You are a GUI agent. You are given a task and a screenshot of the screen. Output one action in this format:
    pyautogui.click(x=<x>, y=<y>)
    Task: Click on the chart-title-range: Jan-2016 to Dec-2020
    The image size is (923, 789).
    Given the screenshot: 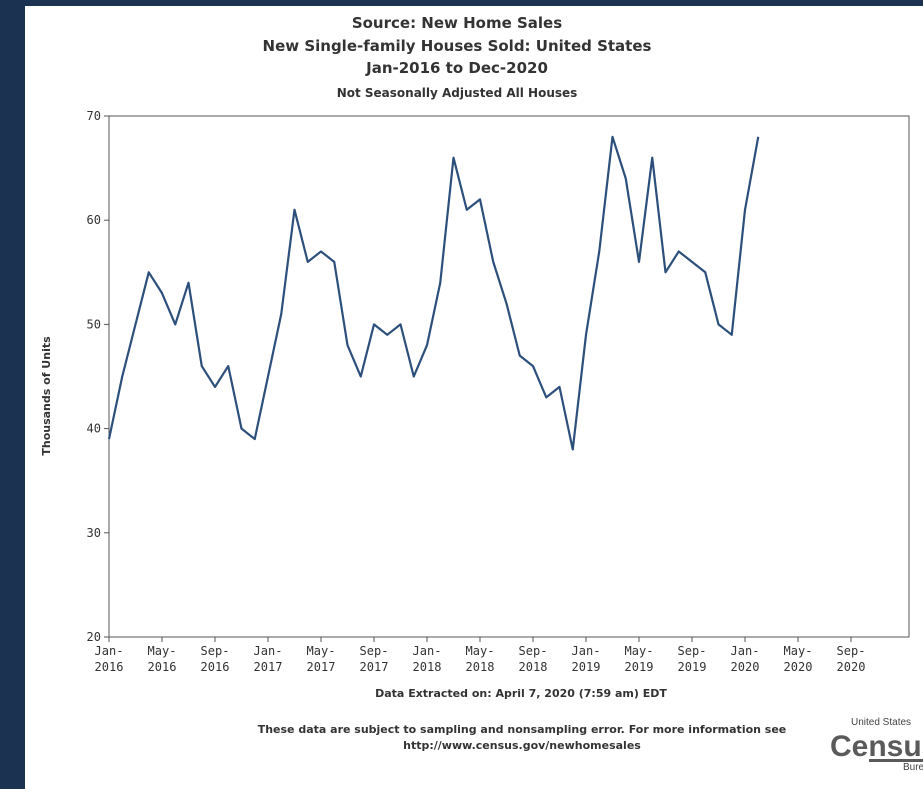 What is the action you would take?
    pyautogui.click(x=456, y=68)
    